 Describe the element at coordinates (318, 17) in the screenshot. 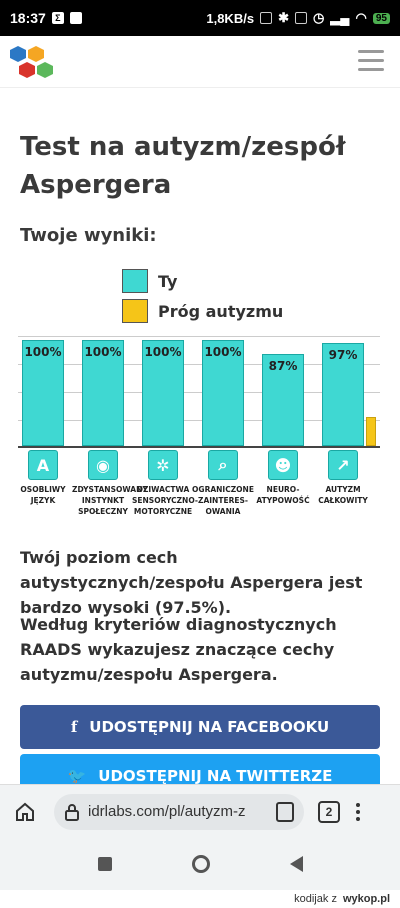

I see `alarm-icon: ◷` at that location.